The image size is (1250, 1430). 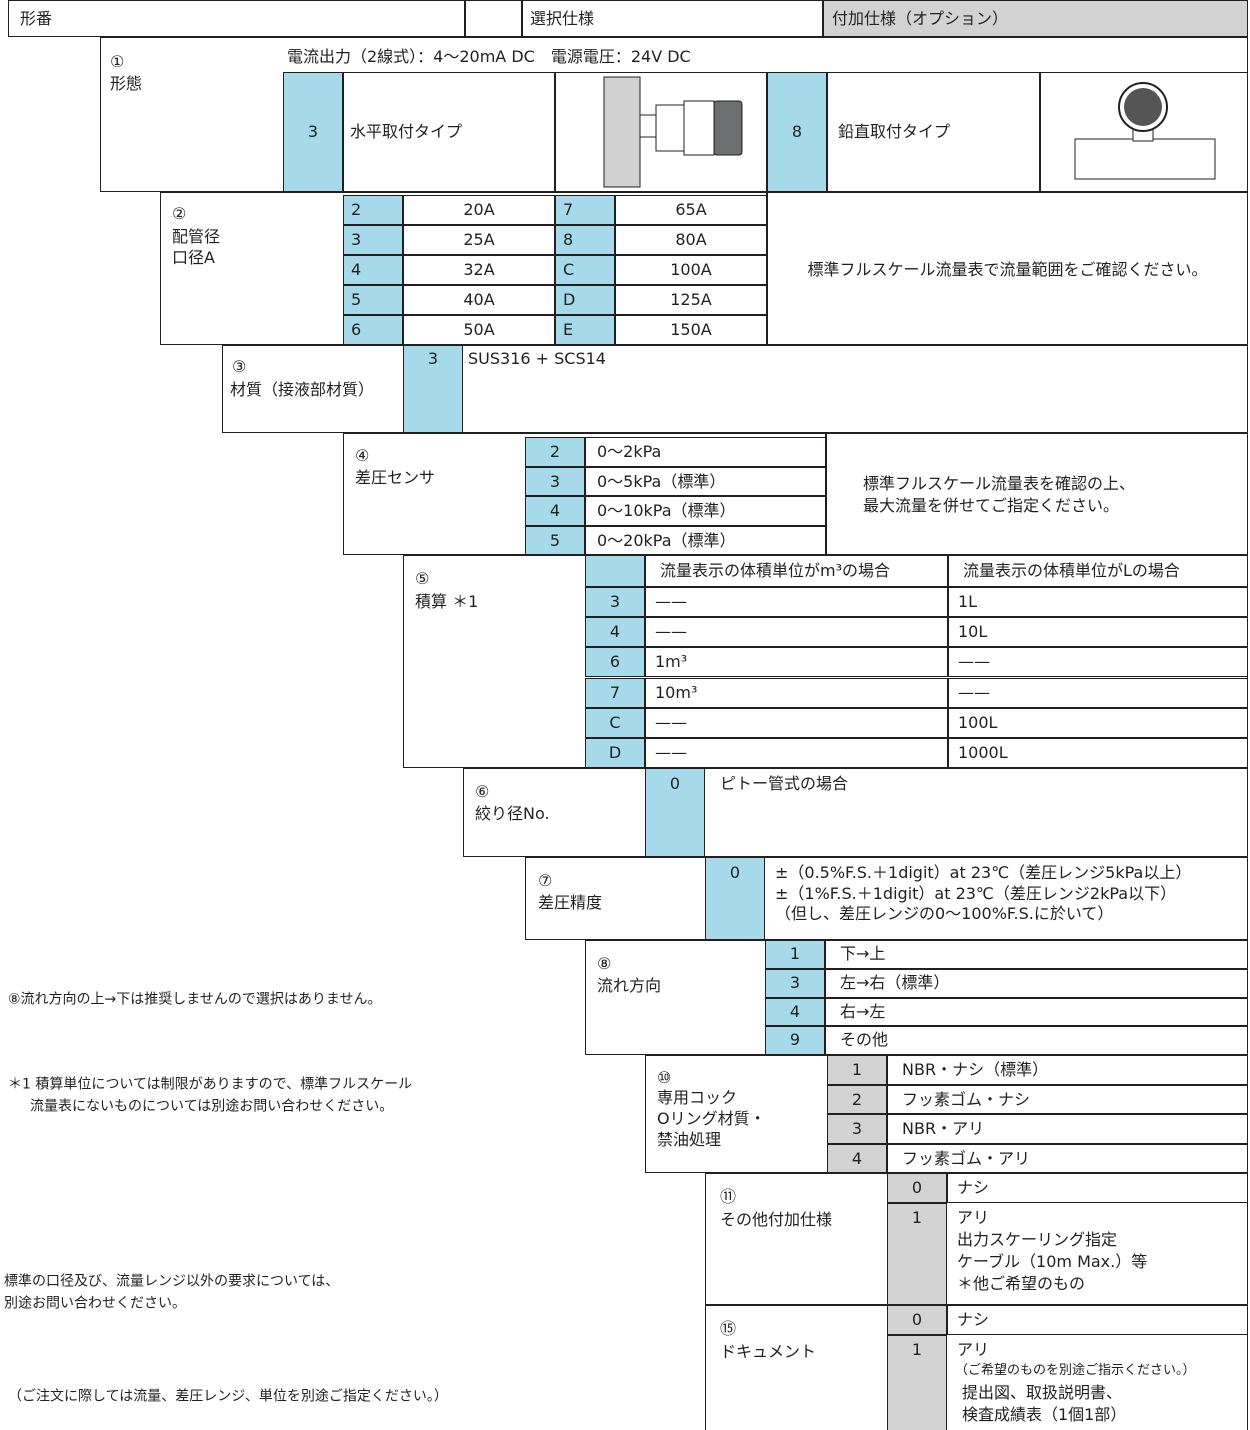 I want to click on section-label: 積算 ＊1, so click(x=447, y=602).